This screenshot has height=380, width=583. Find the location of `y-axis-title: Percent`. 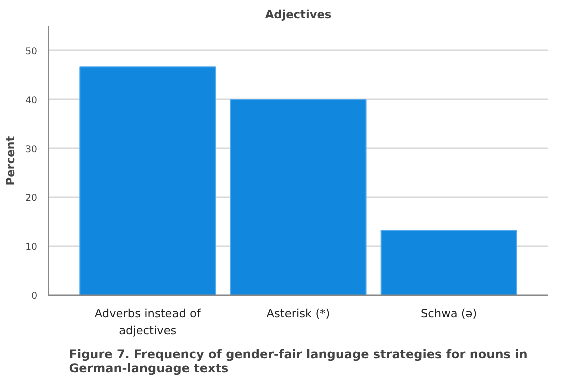

y-axis-title: Percent is located at coordinates (11, 161).